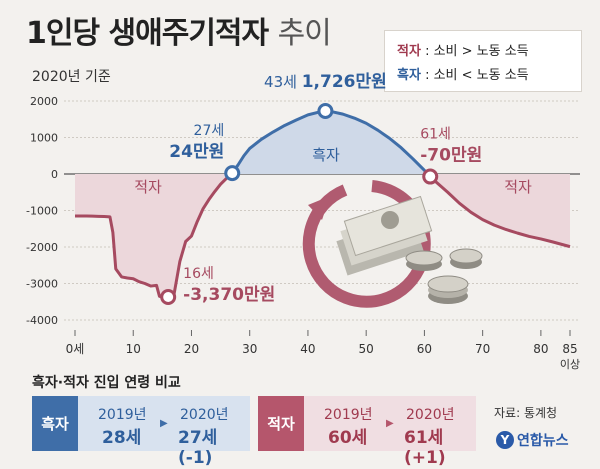  I want to click on deficit-val-b: 61세(+1), so click(425, 448).